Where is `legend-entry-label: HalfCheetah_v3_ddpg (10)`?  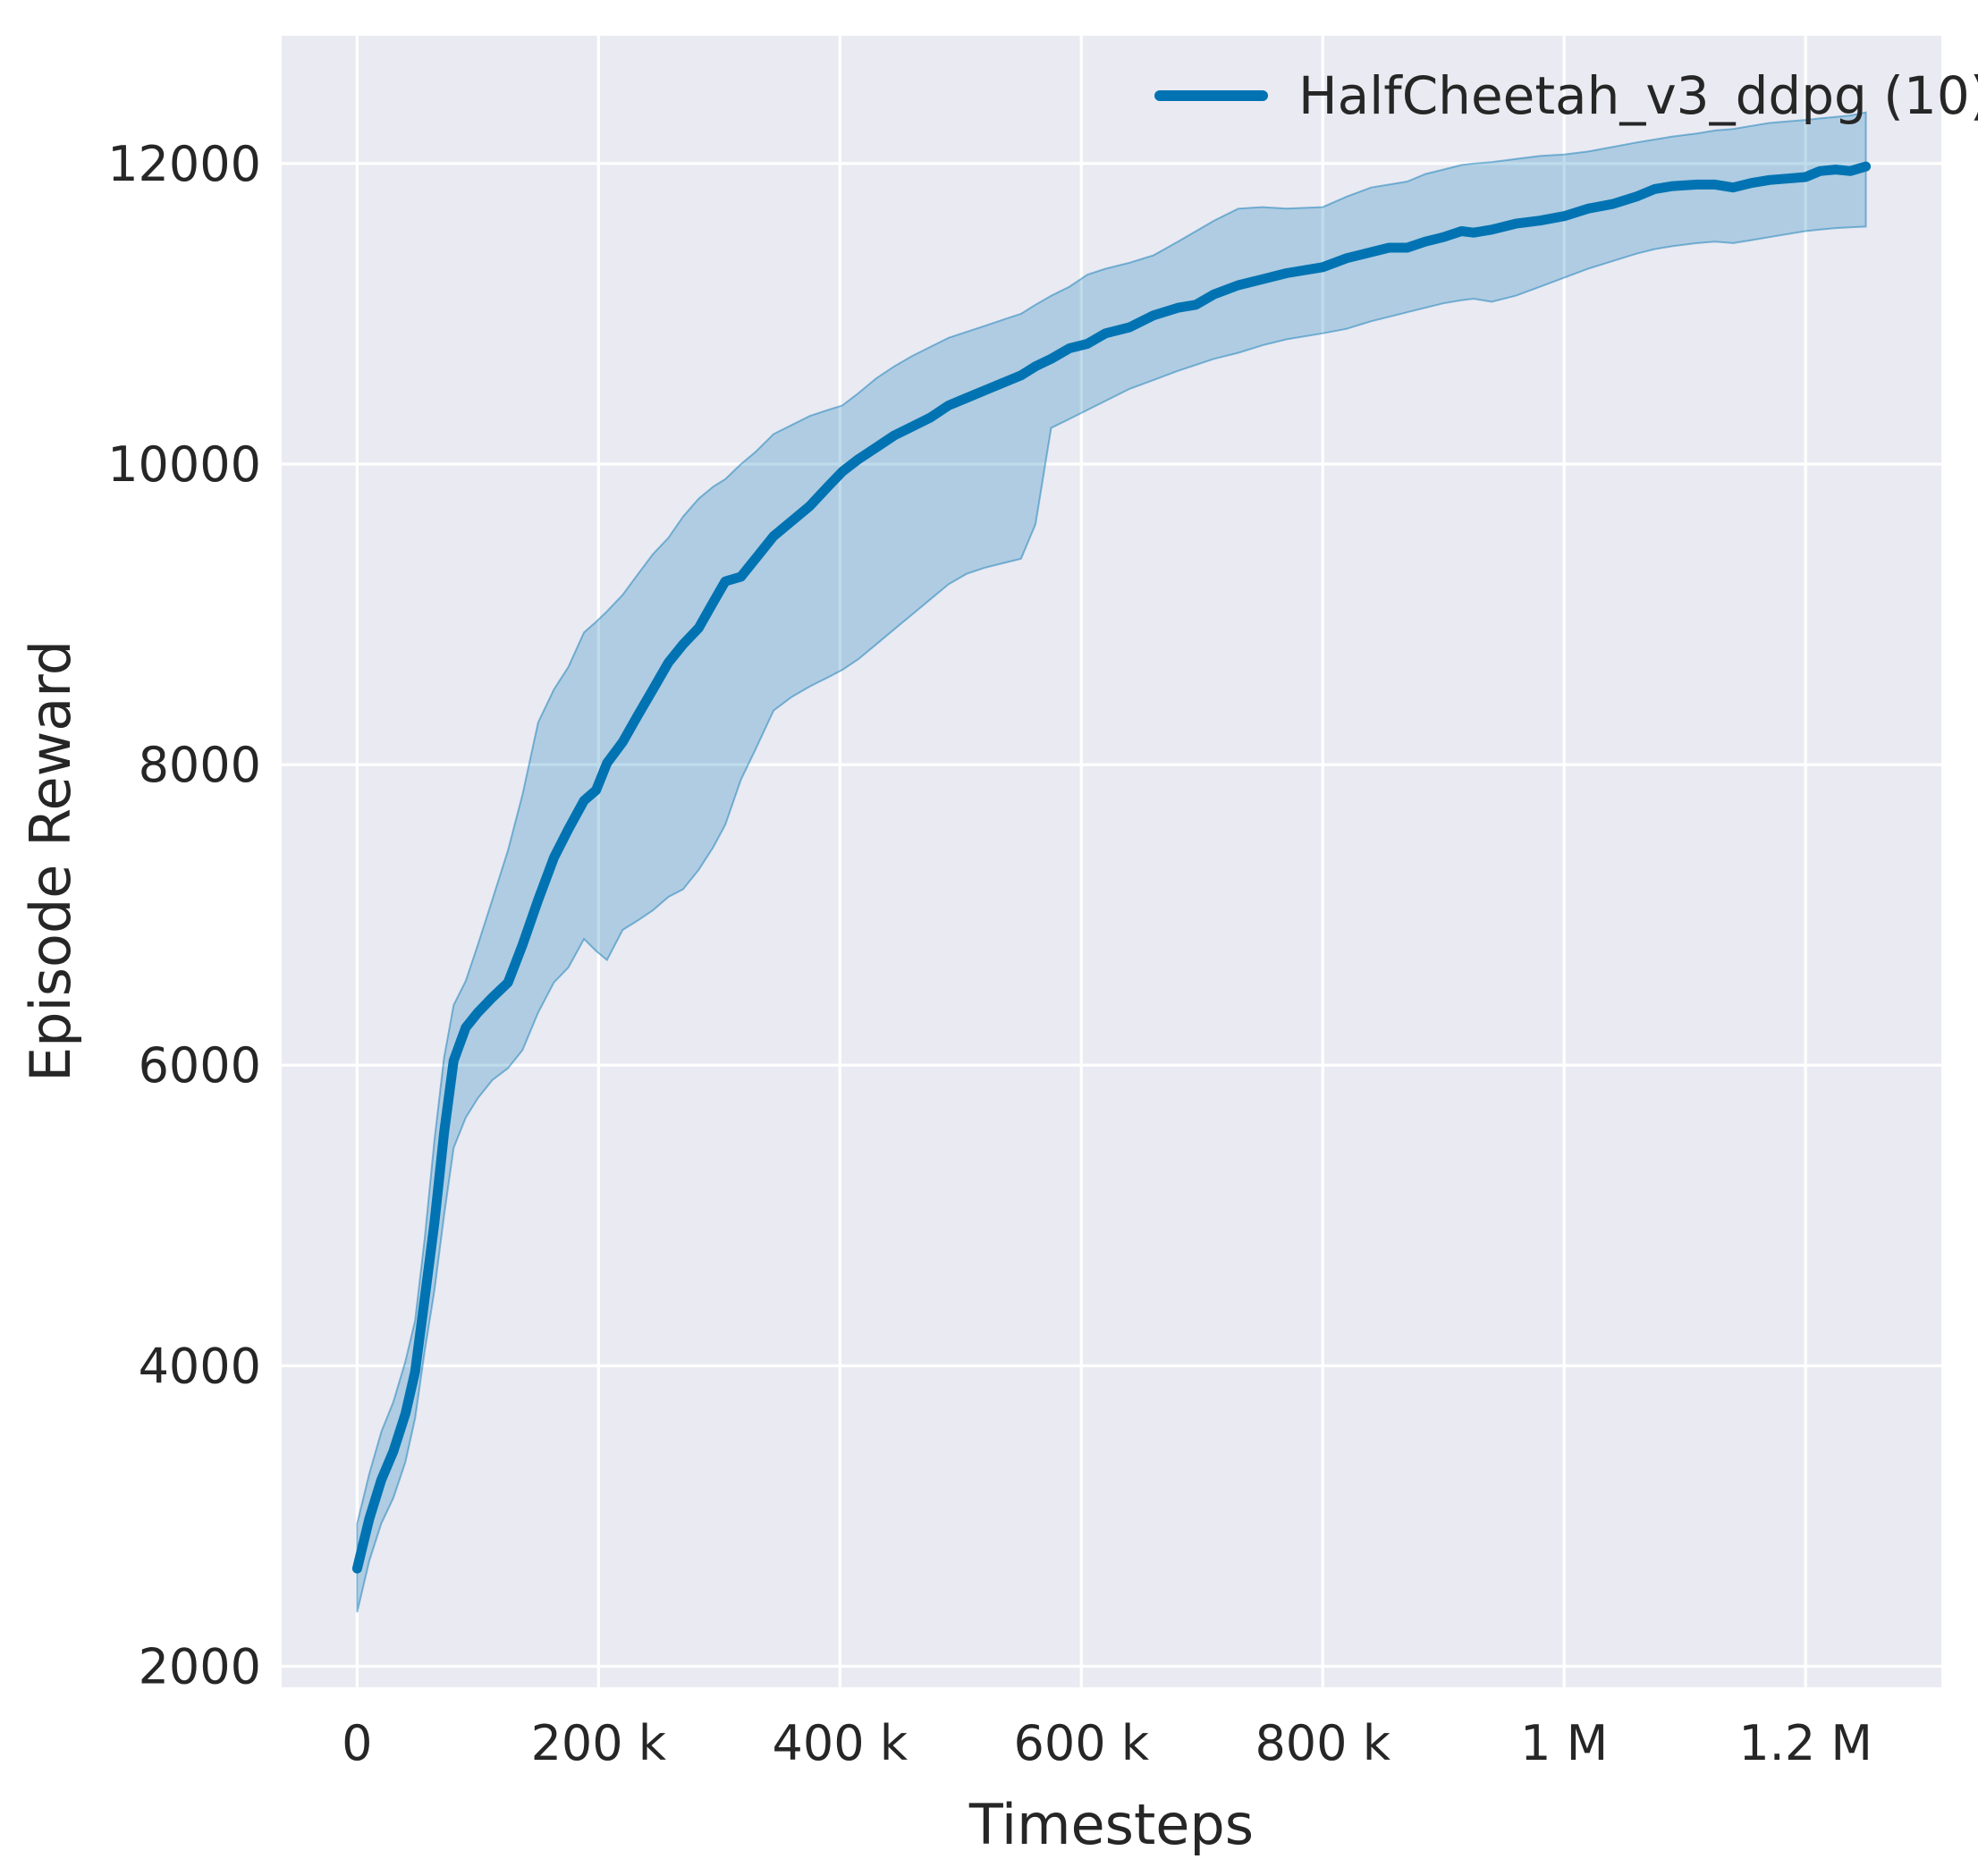
legend-entry-label: HalfCheetah_v3_ddpg (10) is located at coordinates (1638, 95).